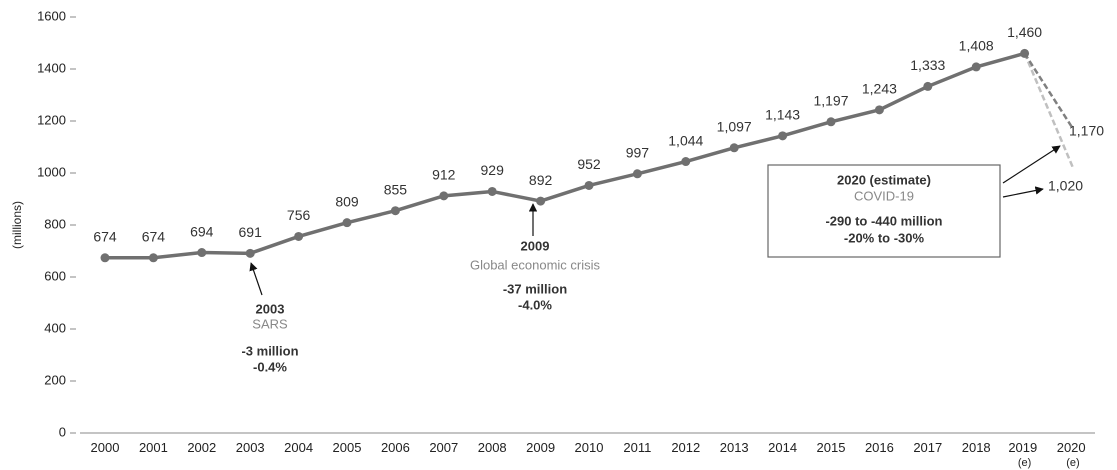 The image size is (1117, 470). What do you see at coordinates (535, 288) in the screenshot?
I see `annotation-line: -37 million` at bounding box center [535, 288].